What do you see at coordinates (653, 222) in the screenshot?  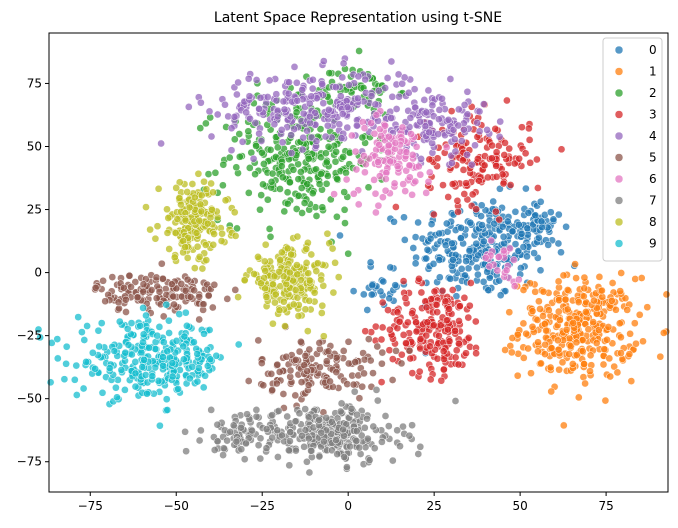 I see `legend-label: 8` at bounding box center [653, 222].